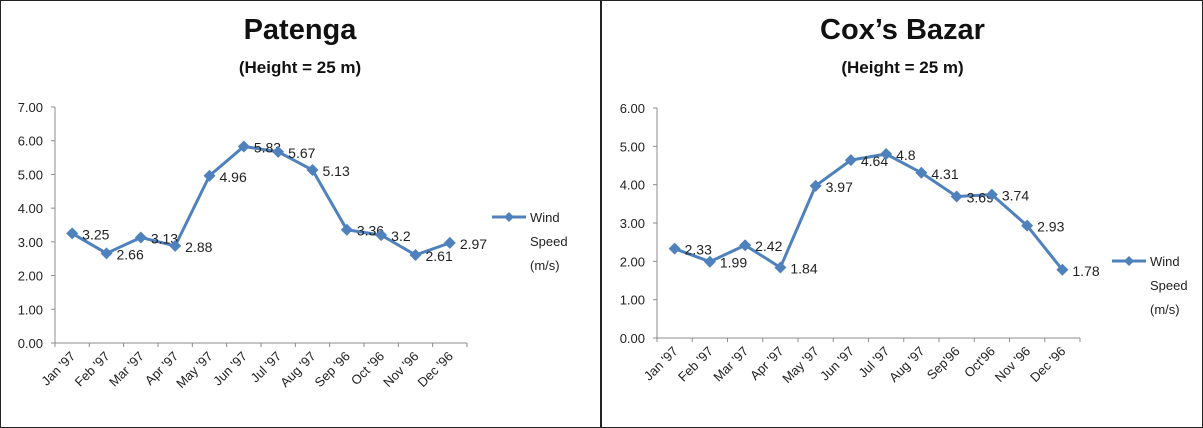 This screenshot has width=1203, height=428. I want to click on x-tick-label: Sep '96, so click(331, 369).